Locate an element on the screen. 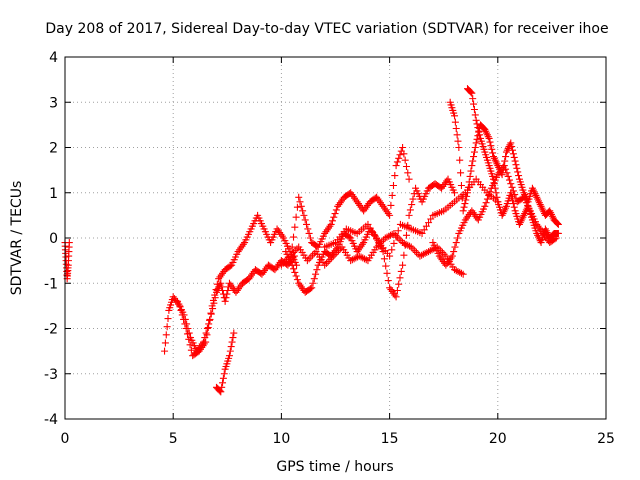  x-tick-label: 5 is located at coordinates (173, 439).